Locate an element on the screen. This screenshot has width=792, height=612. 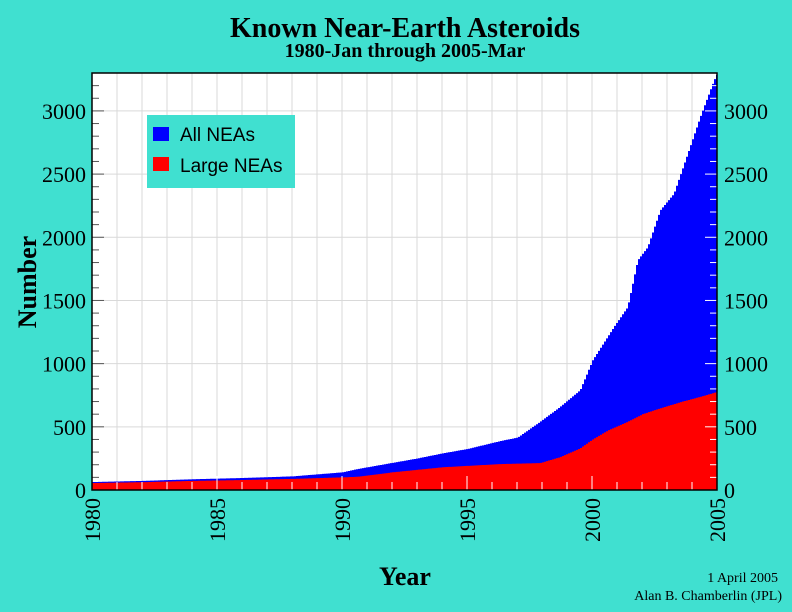
y-tick-label-left: 2000 is located at coordinates (64, 237).